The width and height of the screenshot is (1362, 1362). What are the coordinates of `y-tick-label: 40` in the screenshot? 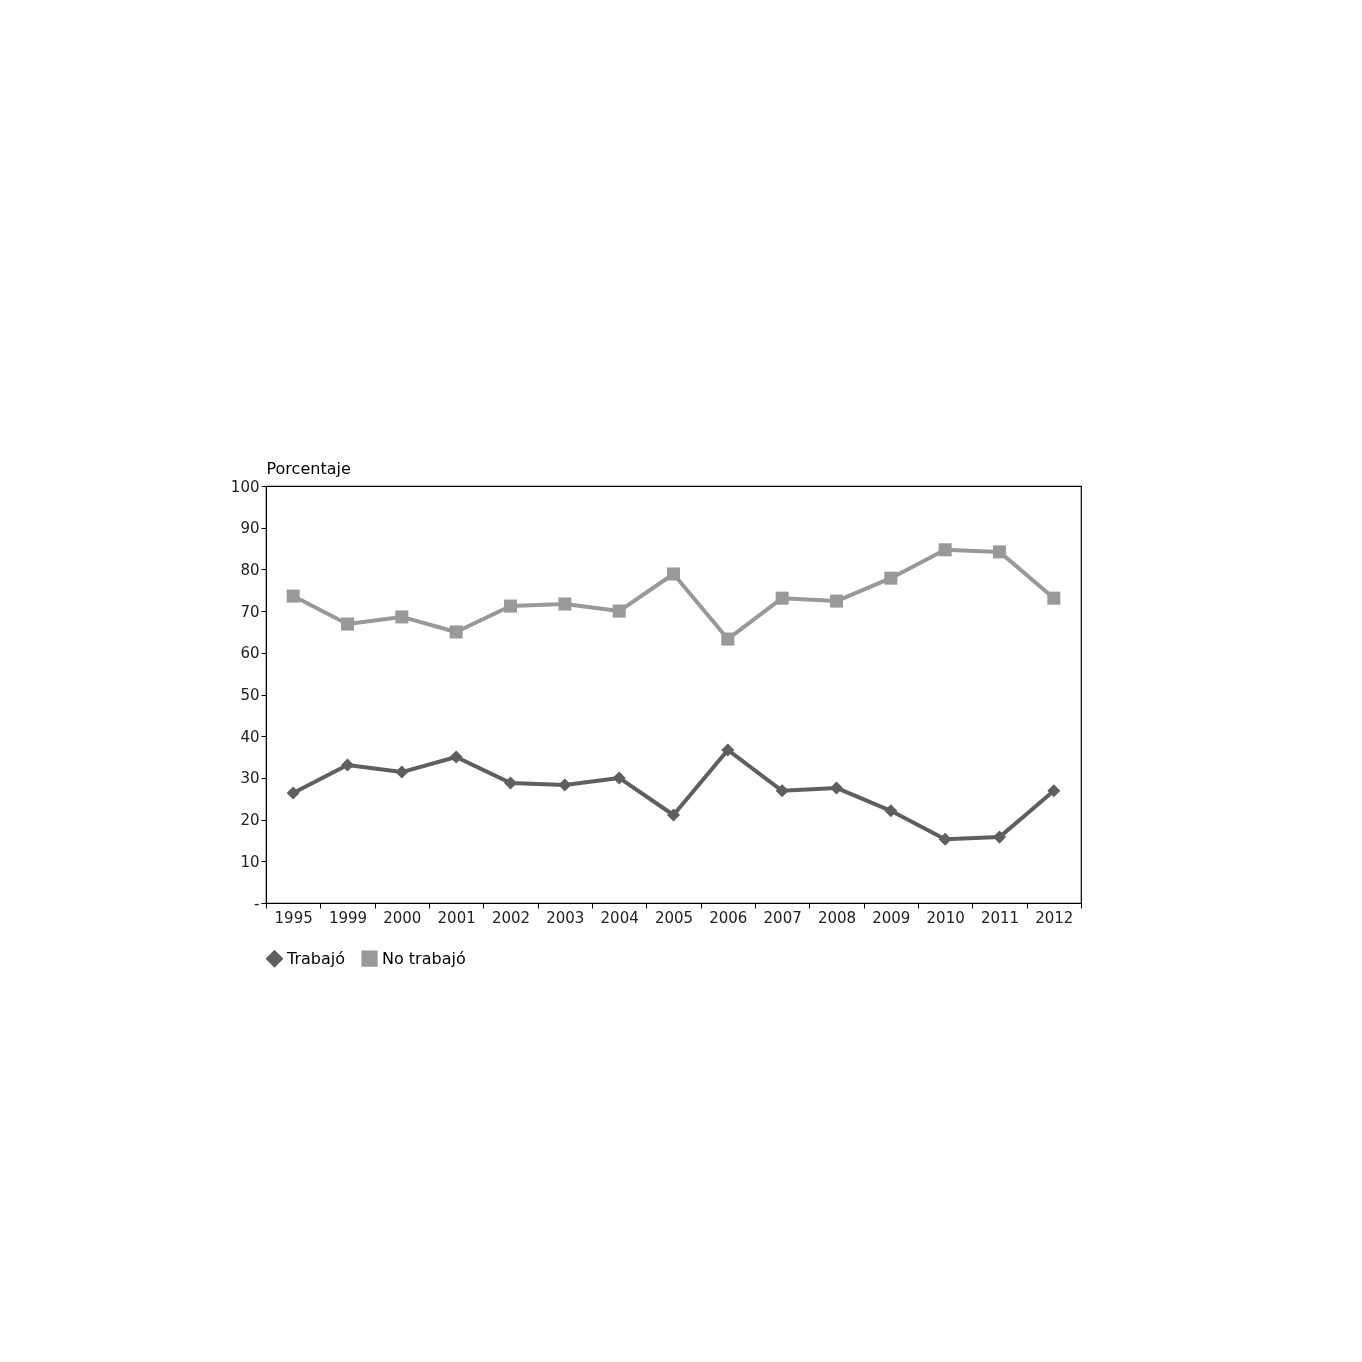 It's located at (250, 736).